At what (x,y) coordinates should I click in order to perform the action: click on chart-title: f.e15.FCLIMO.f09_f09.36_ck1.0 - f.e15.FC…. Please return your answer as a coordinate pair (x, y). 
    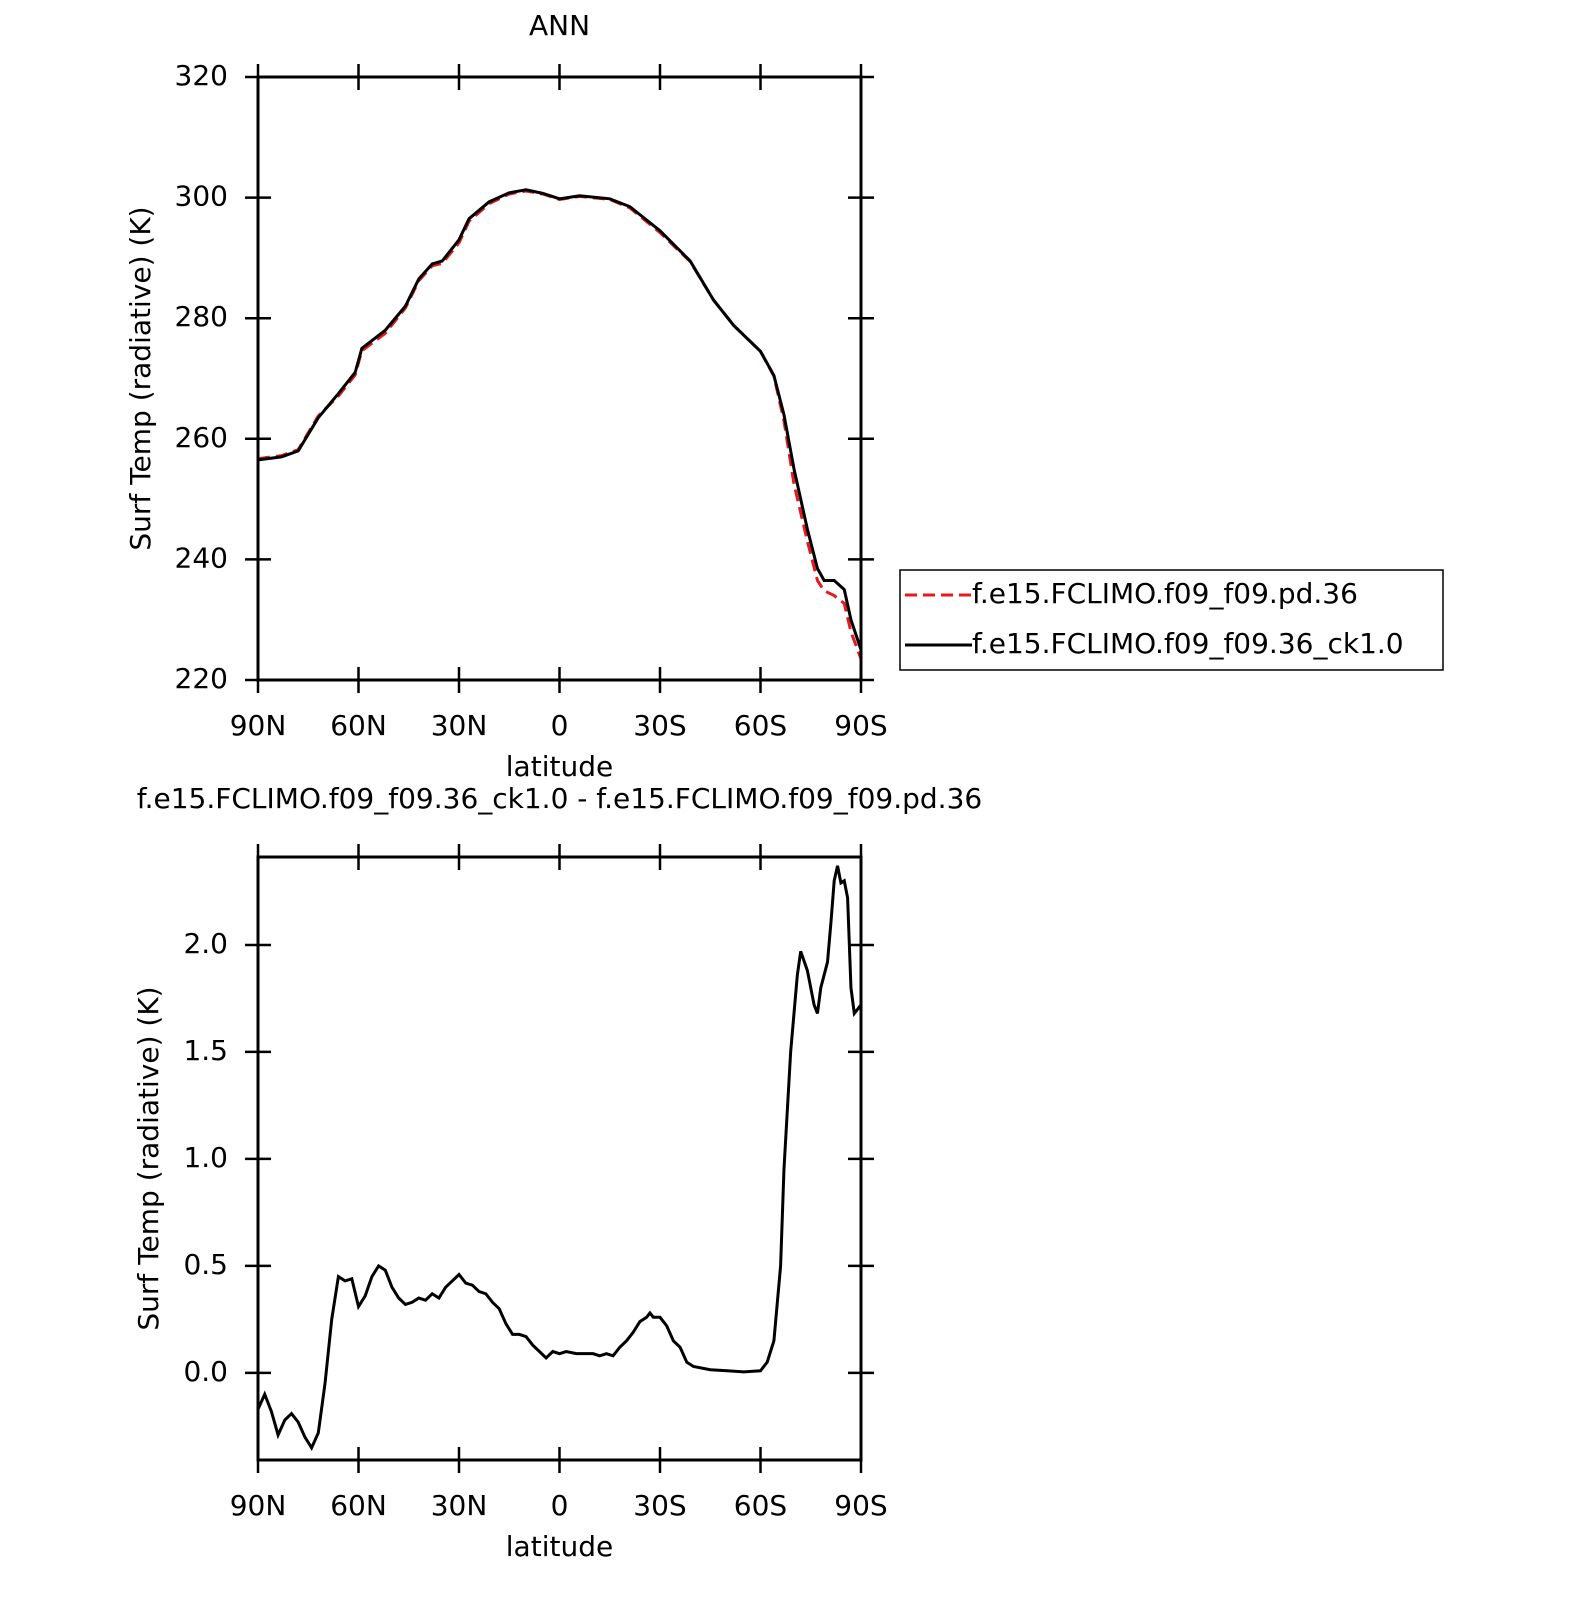
    Looking at the image, I should click on (559, 798).